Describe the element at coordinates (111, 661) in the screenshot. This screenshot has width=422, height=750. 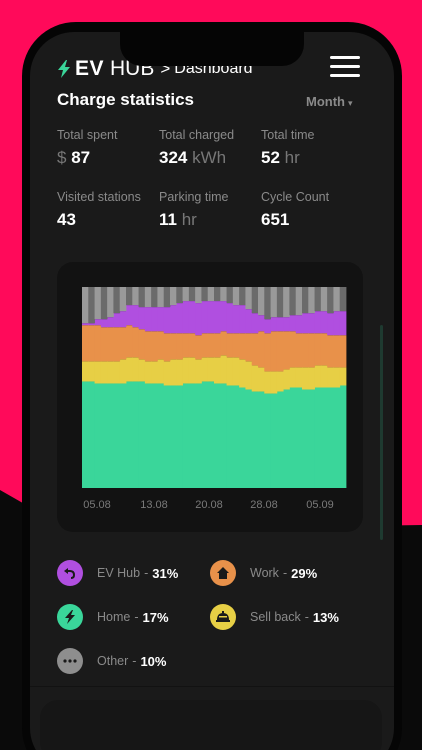
I see `legend-item-other: Other -10%` at that location.